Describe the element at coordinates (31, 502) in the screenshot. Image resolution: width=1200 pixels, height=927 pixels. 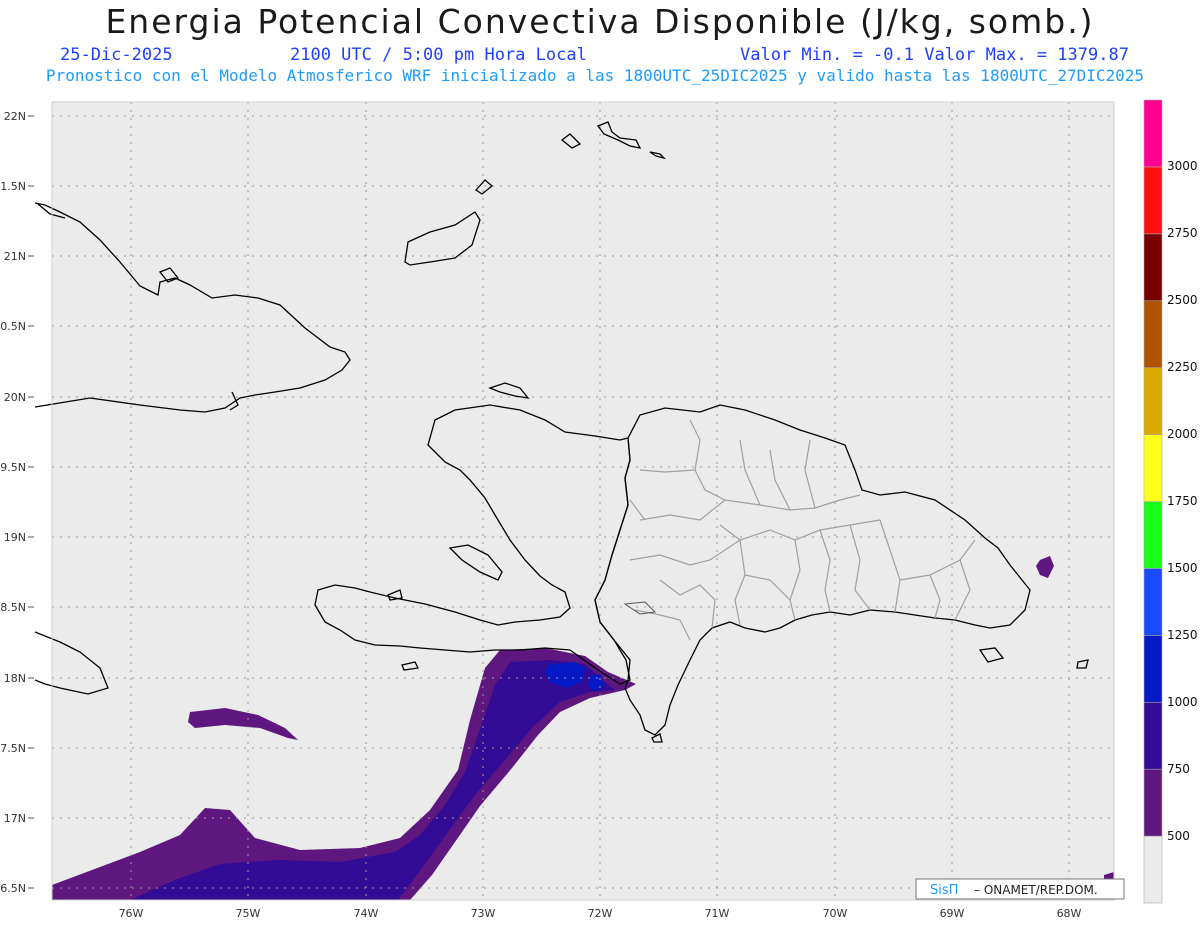
I see `latitude-ticks` at that location.